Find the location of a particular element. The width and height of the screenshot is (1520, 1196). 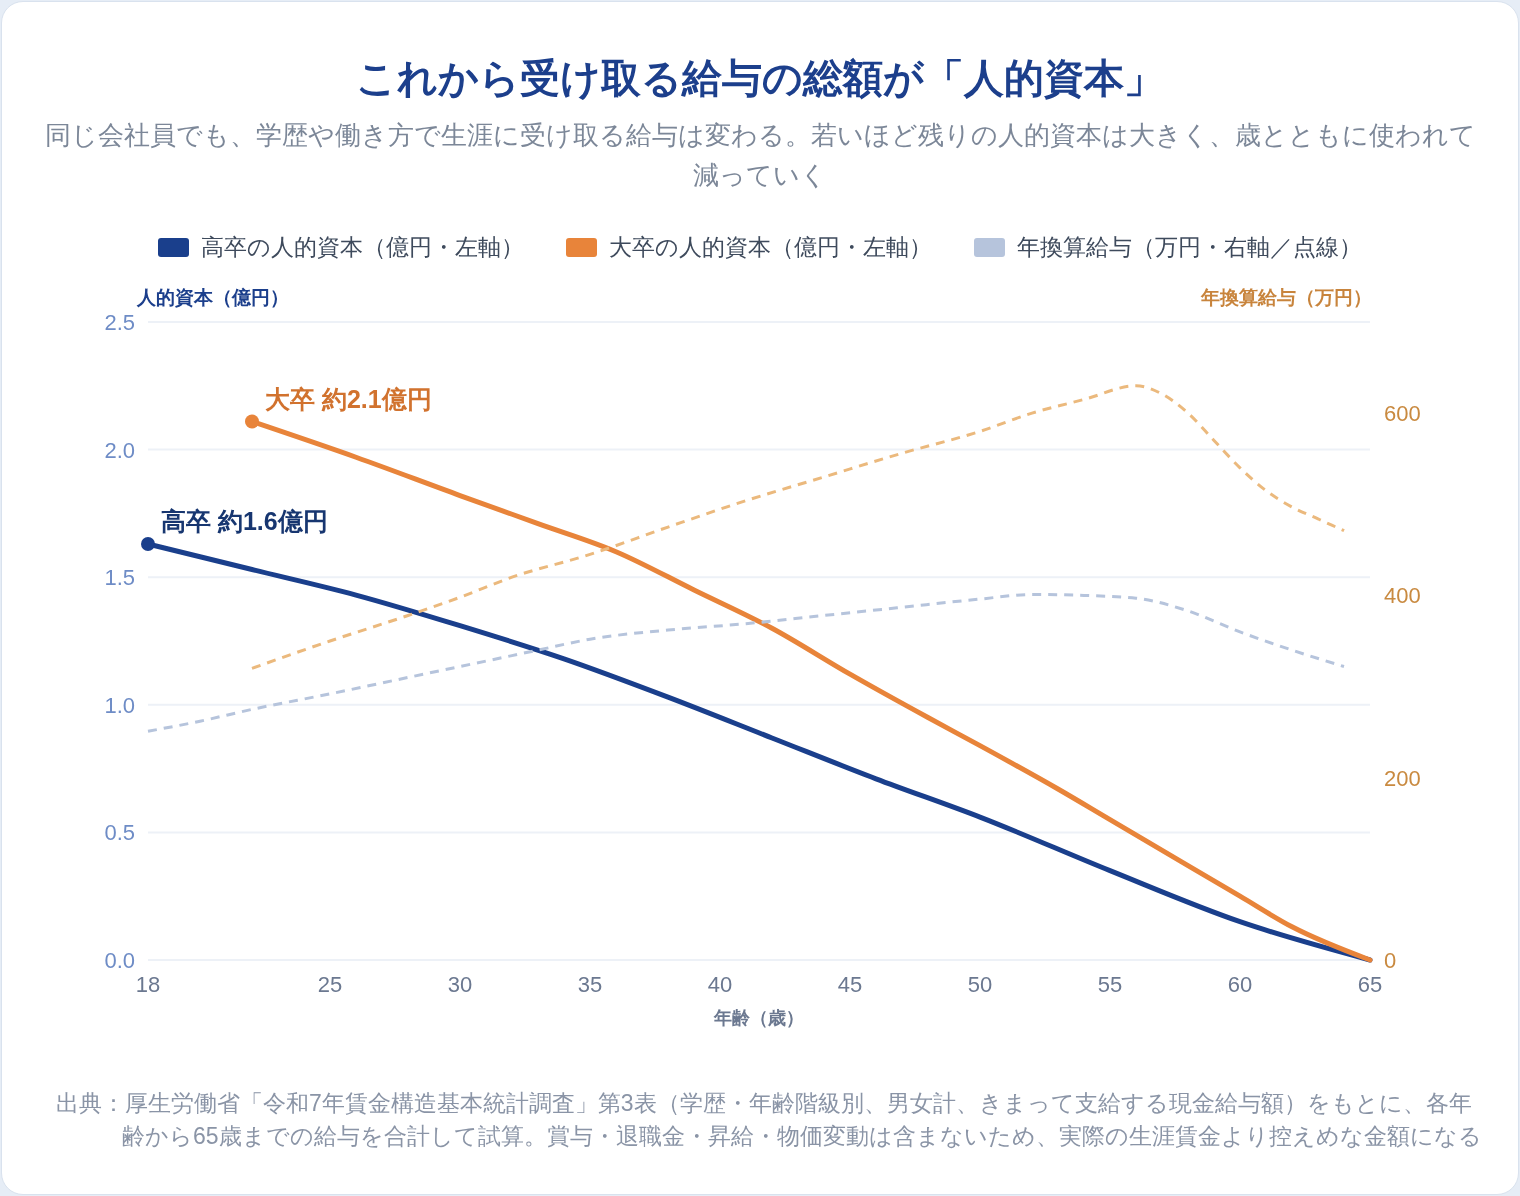

legend-label: 高卒の人的資本（億円・左軸） is located at coordinates (362, 247).